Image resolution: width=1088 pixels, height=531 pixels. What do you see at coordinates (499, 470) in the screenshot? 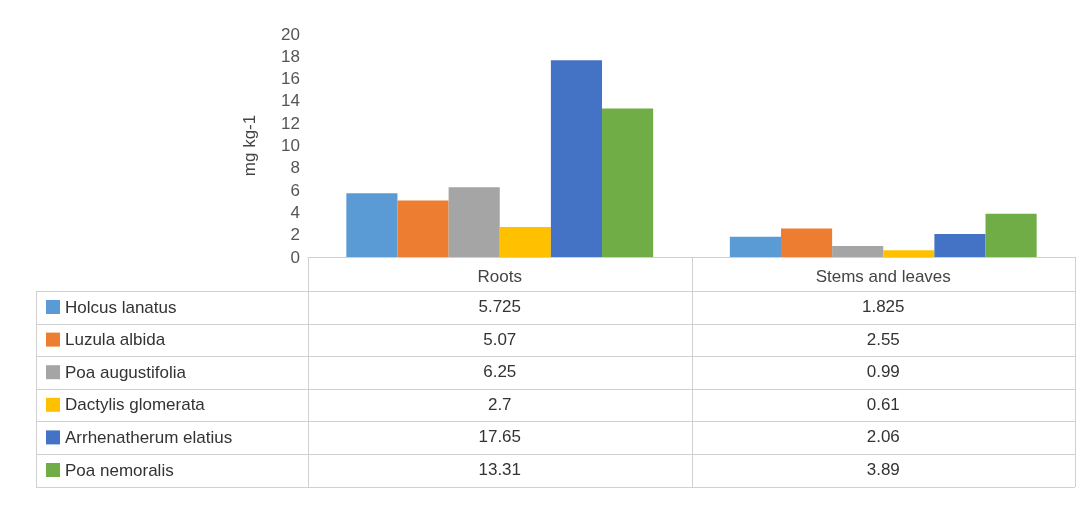
I see `data-label: 13.31` at bounding box center [499, 470].